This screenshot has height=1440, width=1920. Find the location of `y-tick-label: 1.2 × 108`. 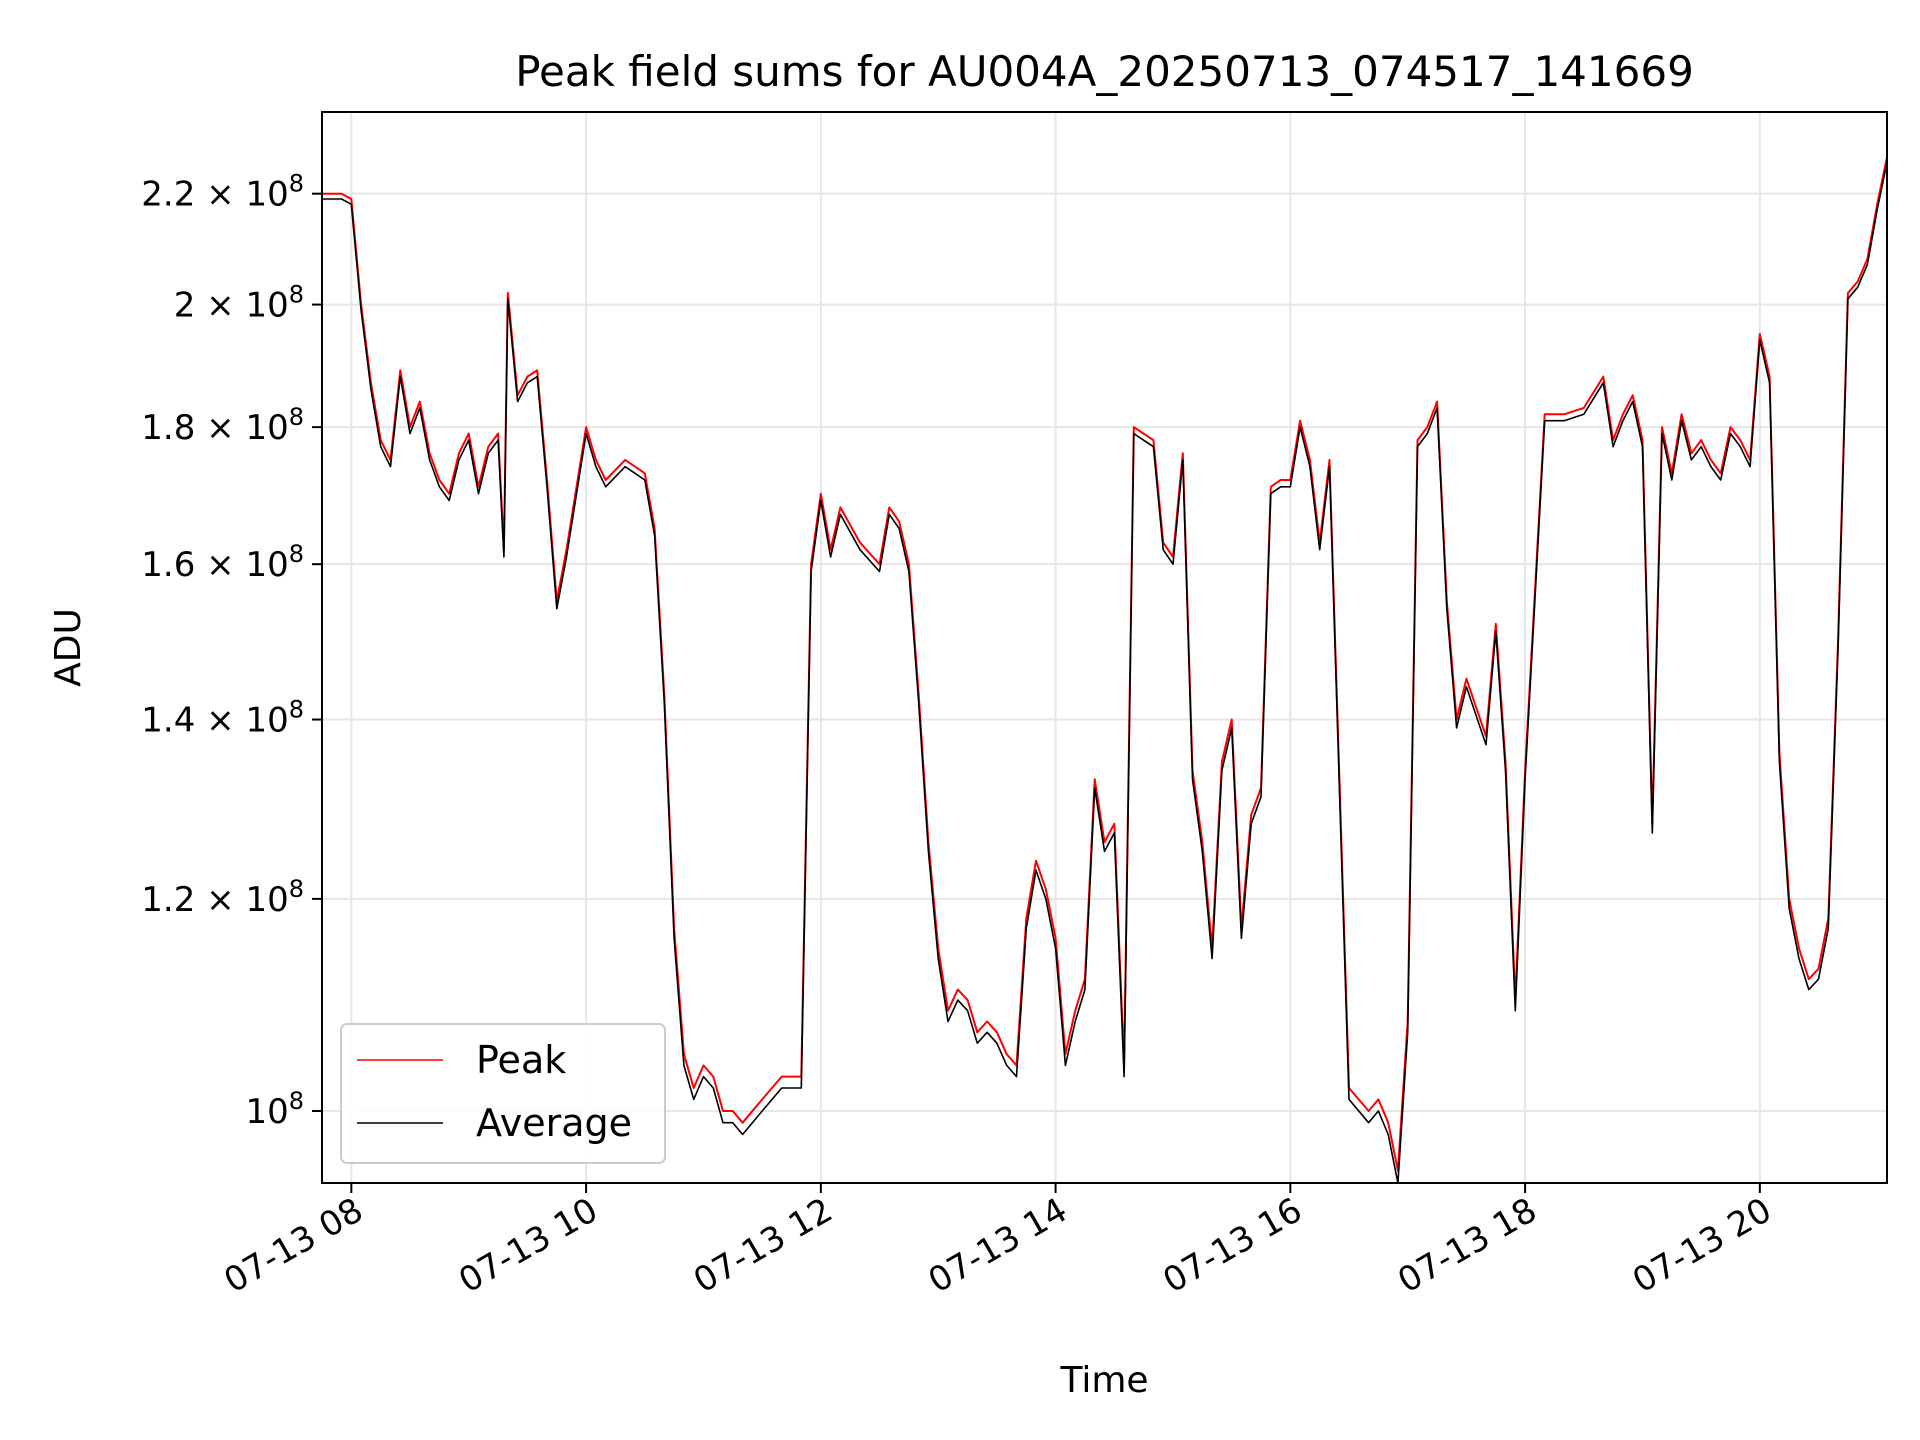

y-tick-label: 1.2 × 108 is located at coordinates (222, 897).